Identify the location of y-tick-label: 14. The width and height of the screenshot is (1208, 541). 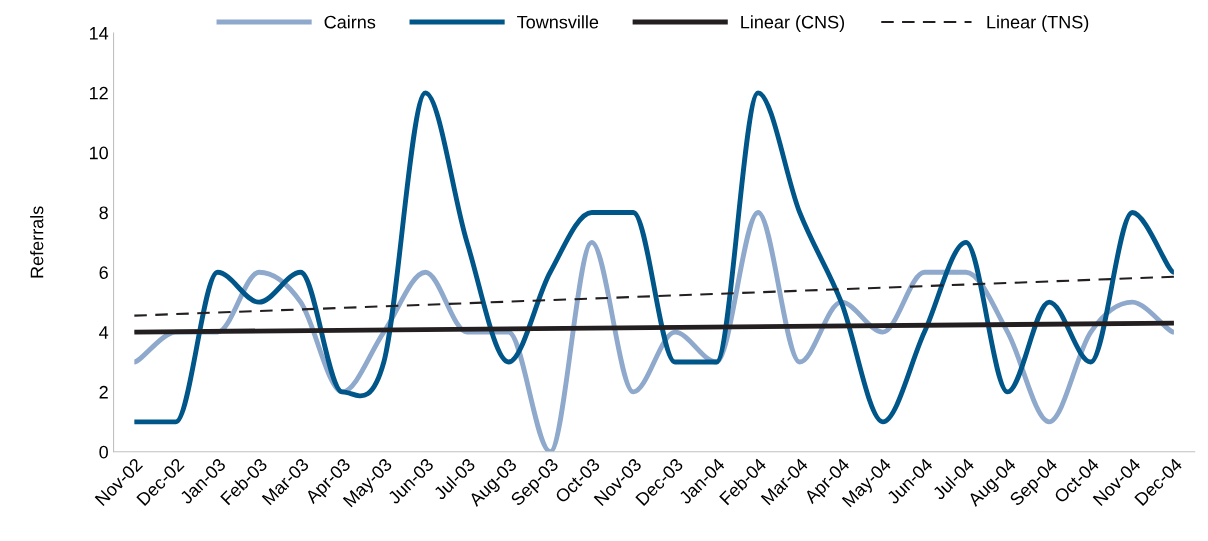
(99, 33).